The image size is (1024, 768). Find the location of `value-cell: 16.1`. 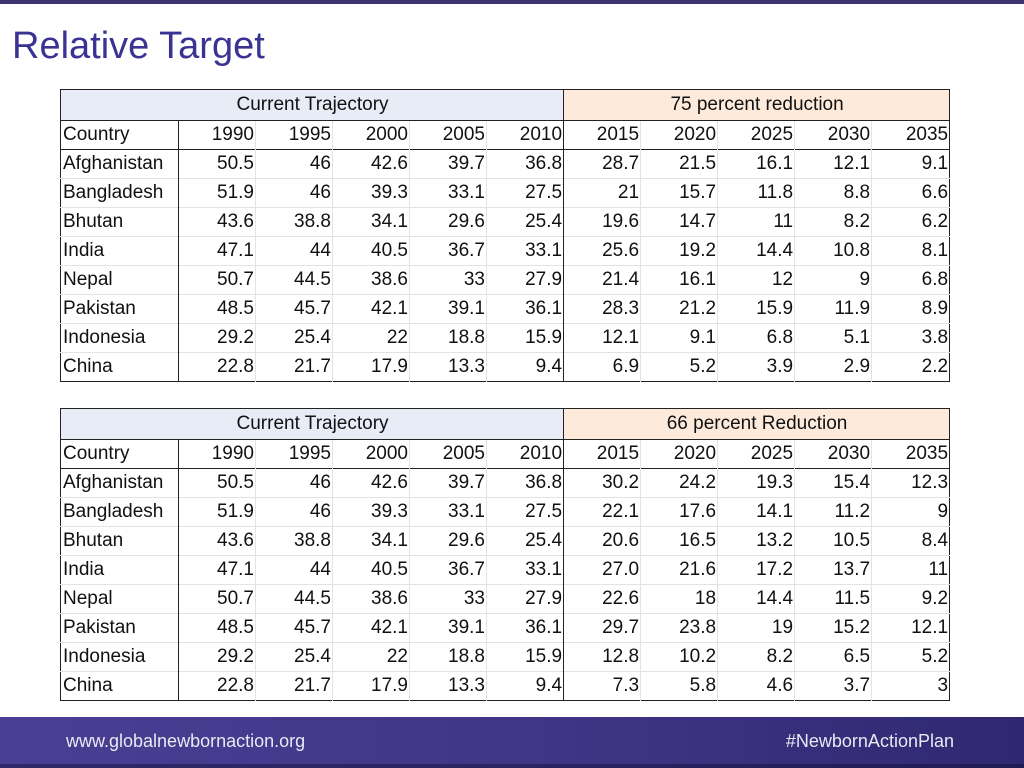

value-cell: 16.1 is located at coordinates (679, 280).